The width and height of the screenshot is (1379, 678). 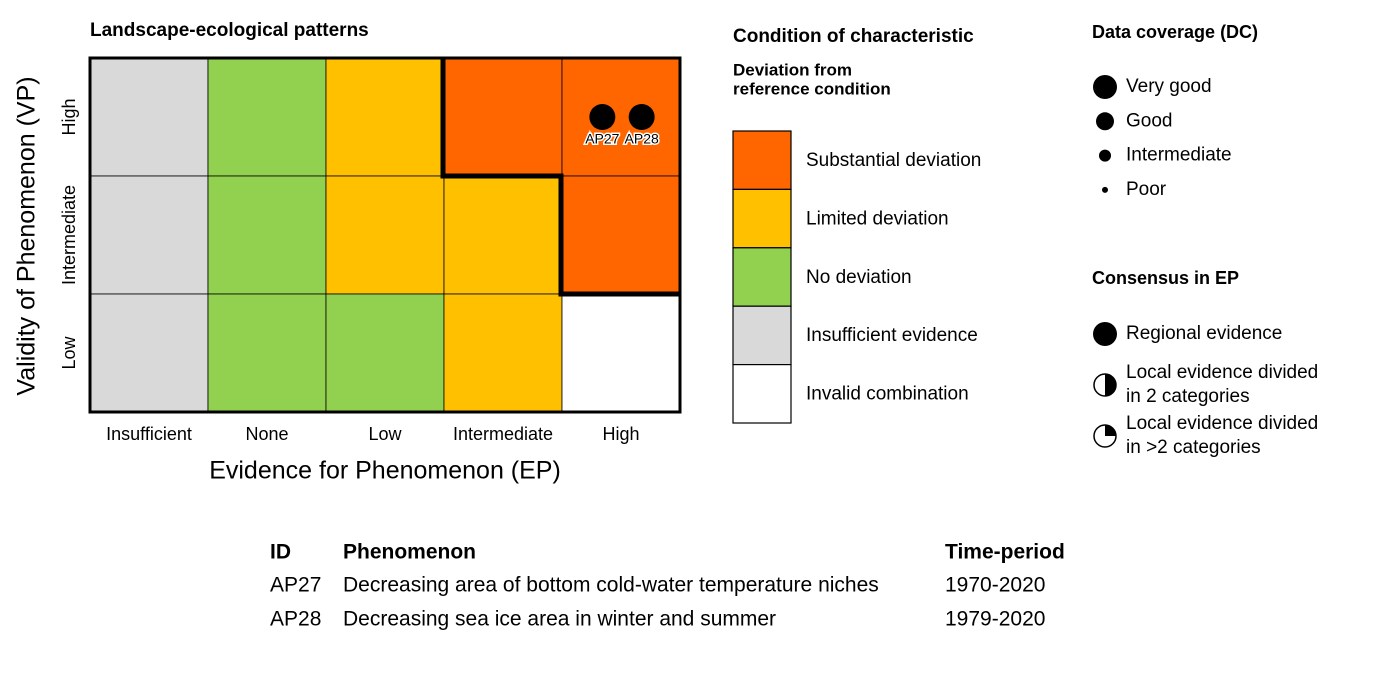 What do you see at coordinates (280, 552) in the screenshot?
I see `table-header: ID` at bounding box center [280, 552].